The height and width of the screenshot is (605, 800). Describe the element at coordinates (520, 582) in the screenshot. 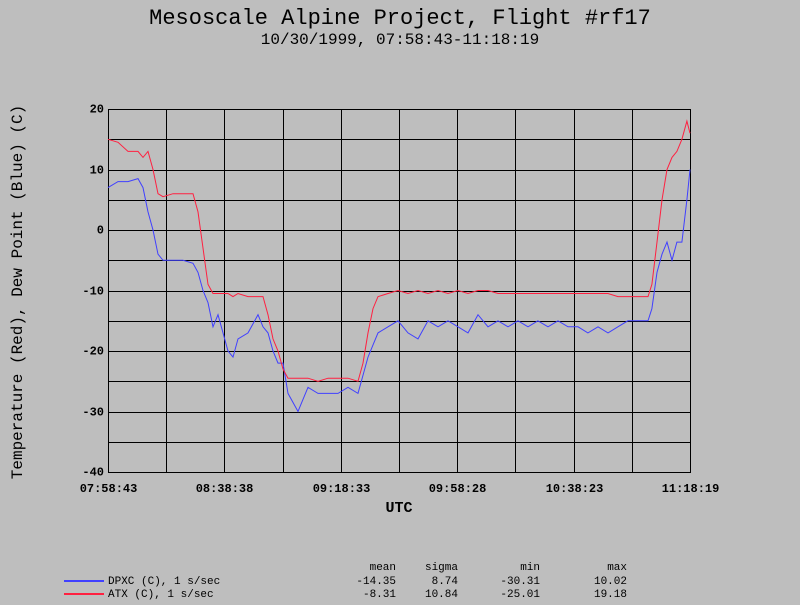

I see `stat-value: -30.31` at that location.